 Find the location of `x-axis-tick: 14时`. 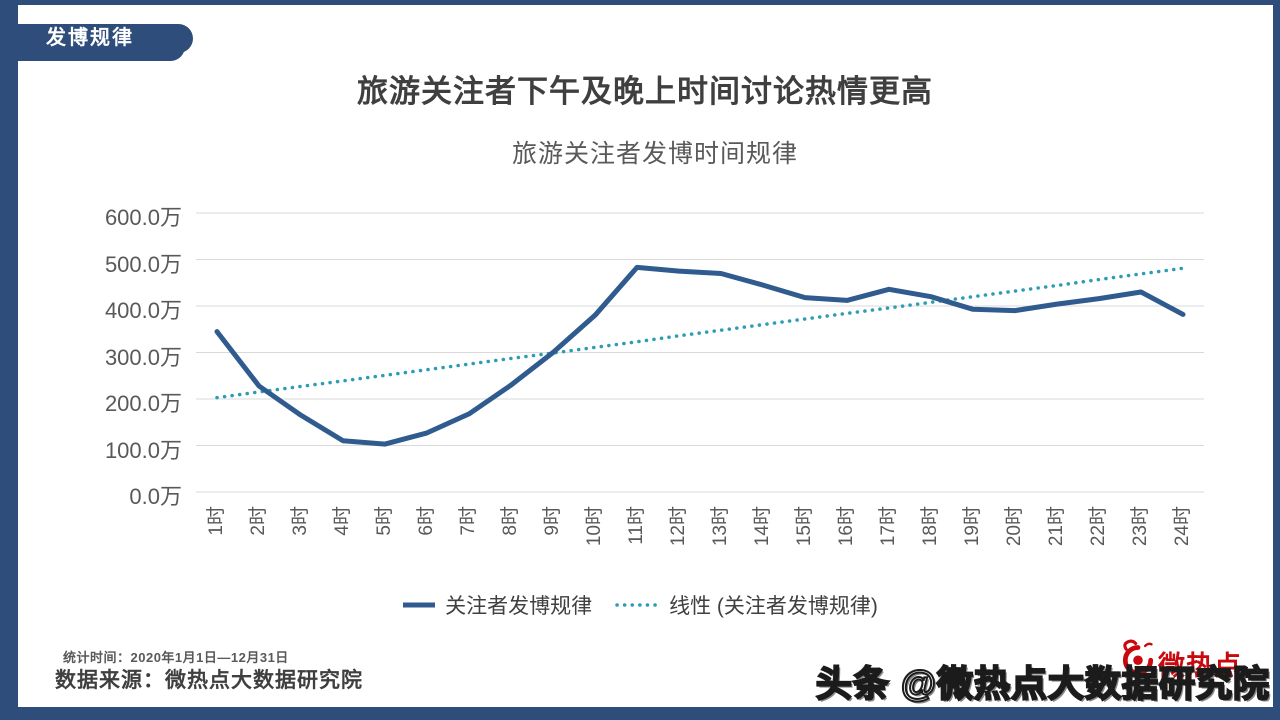

x-axis-tick: 14时 is located at coordinates (762, 526).